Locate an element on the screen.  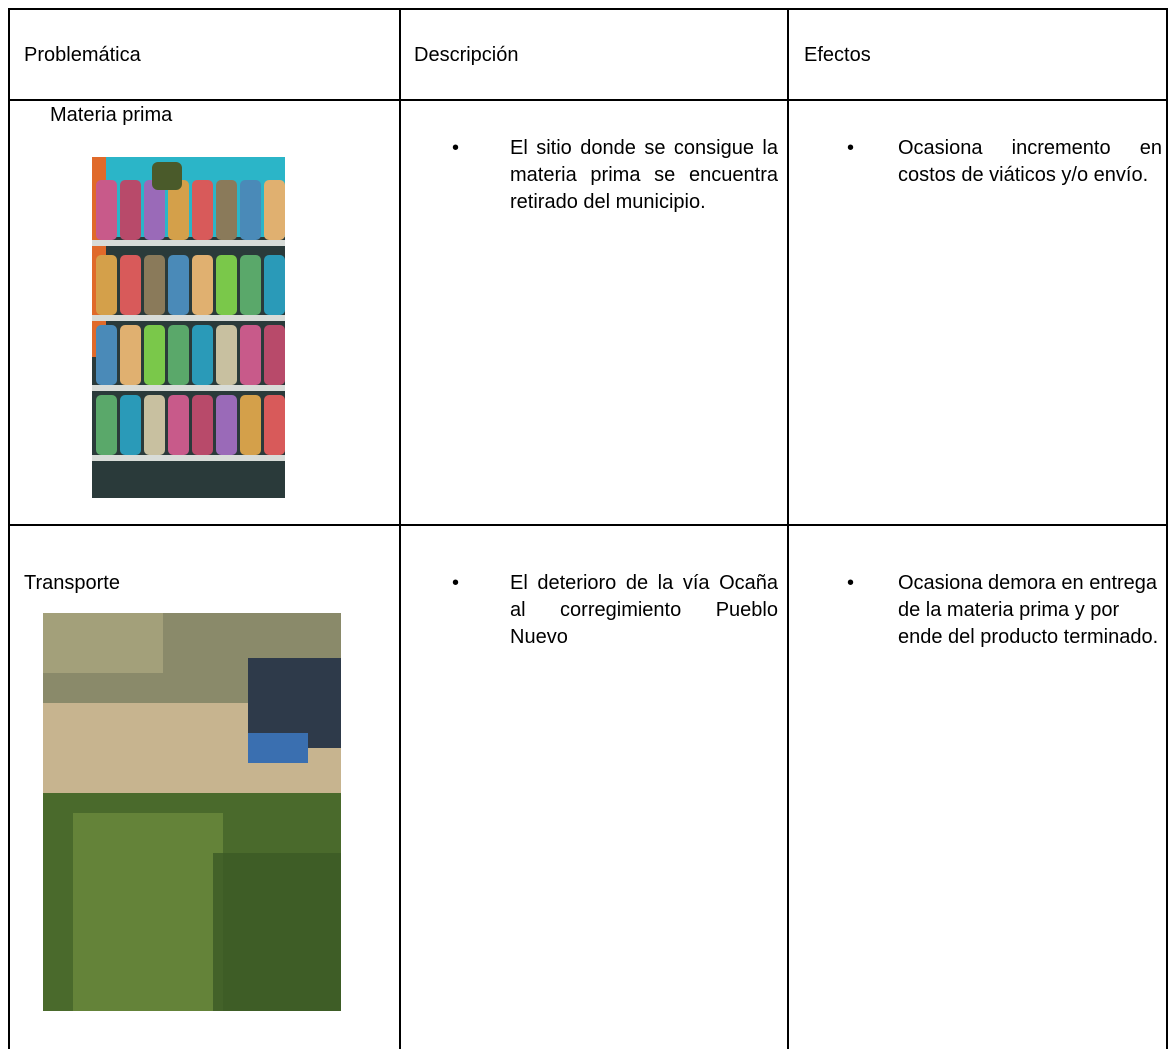
problem: Transporte is located at coordinates (72, 583).